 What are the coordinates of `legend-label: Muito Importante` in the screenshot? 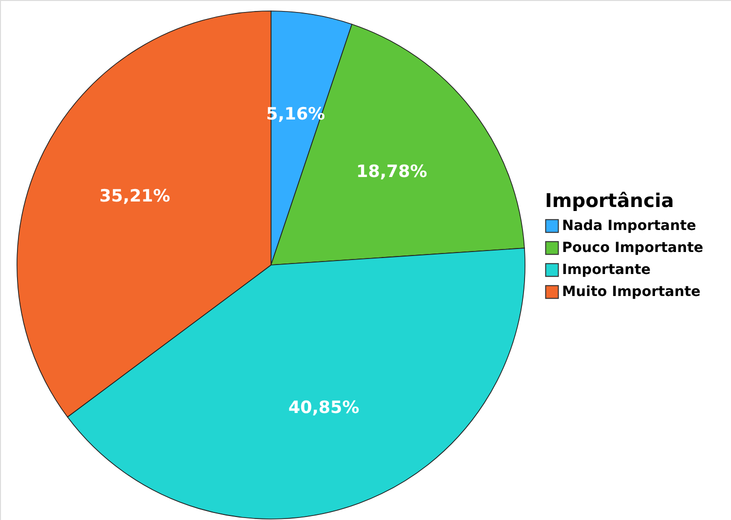 It's located at (631, 292).